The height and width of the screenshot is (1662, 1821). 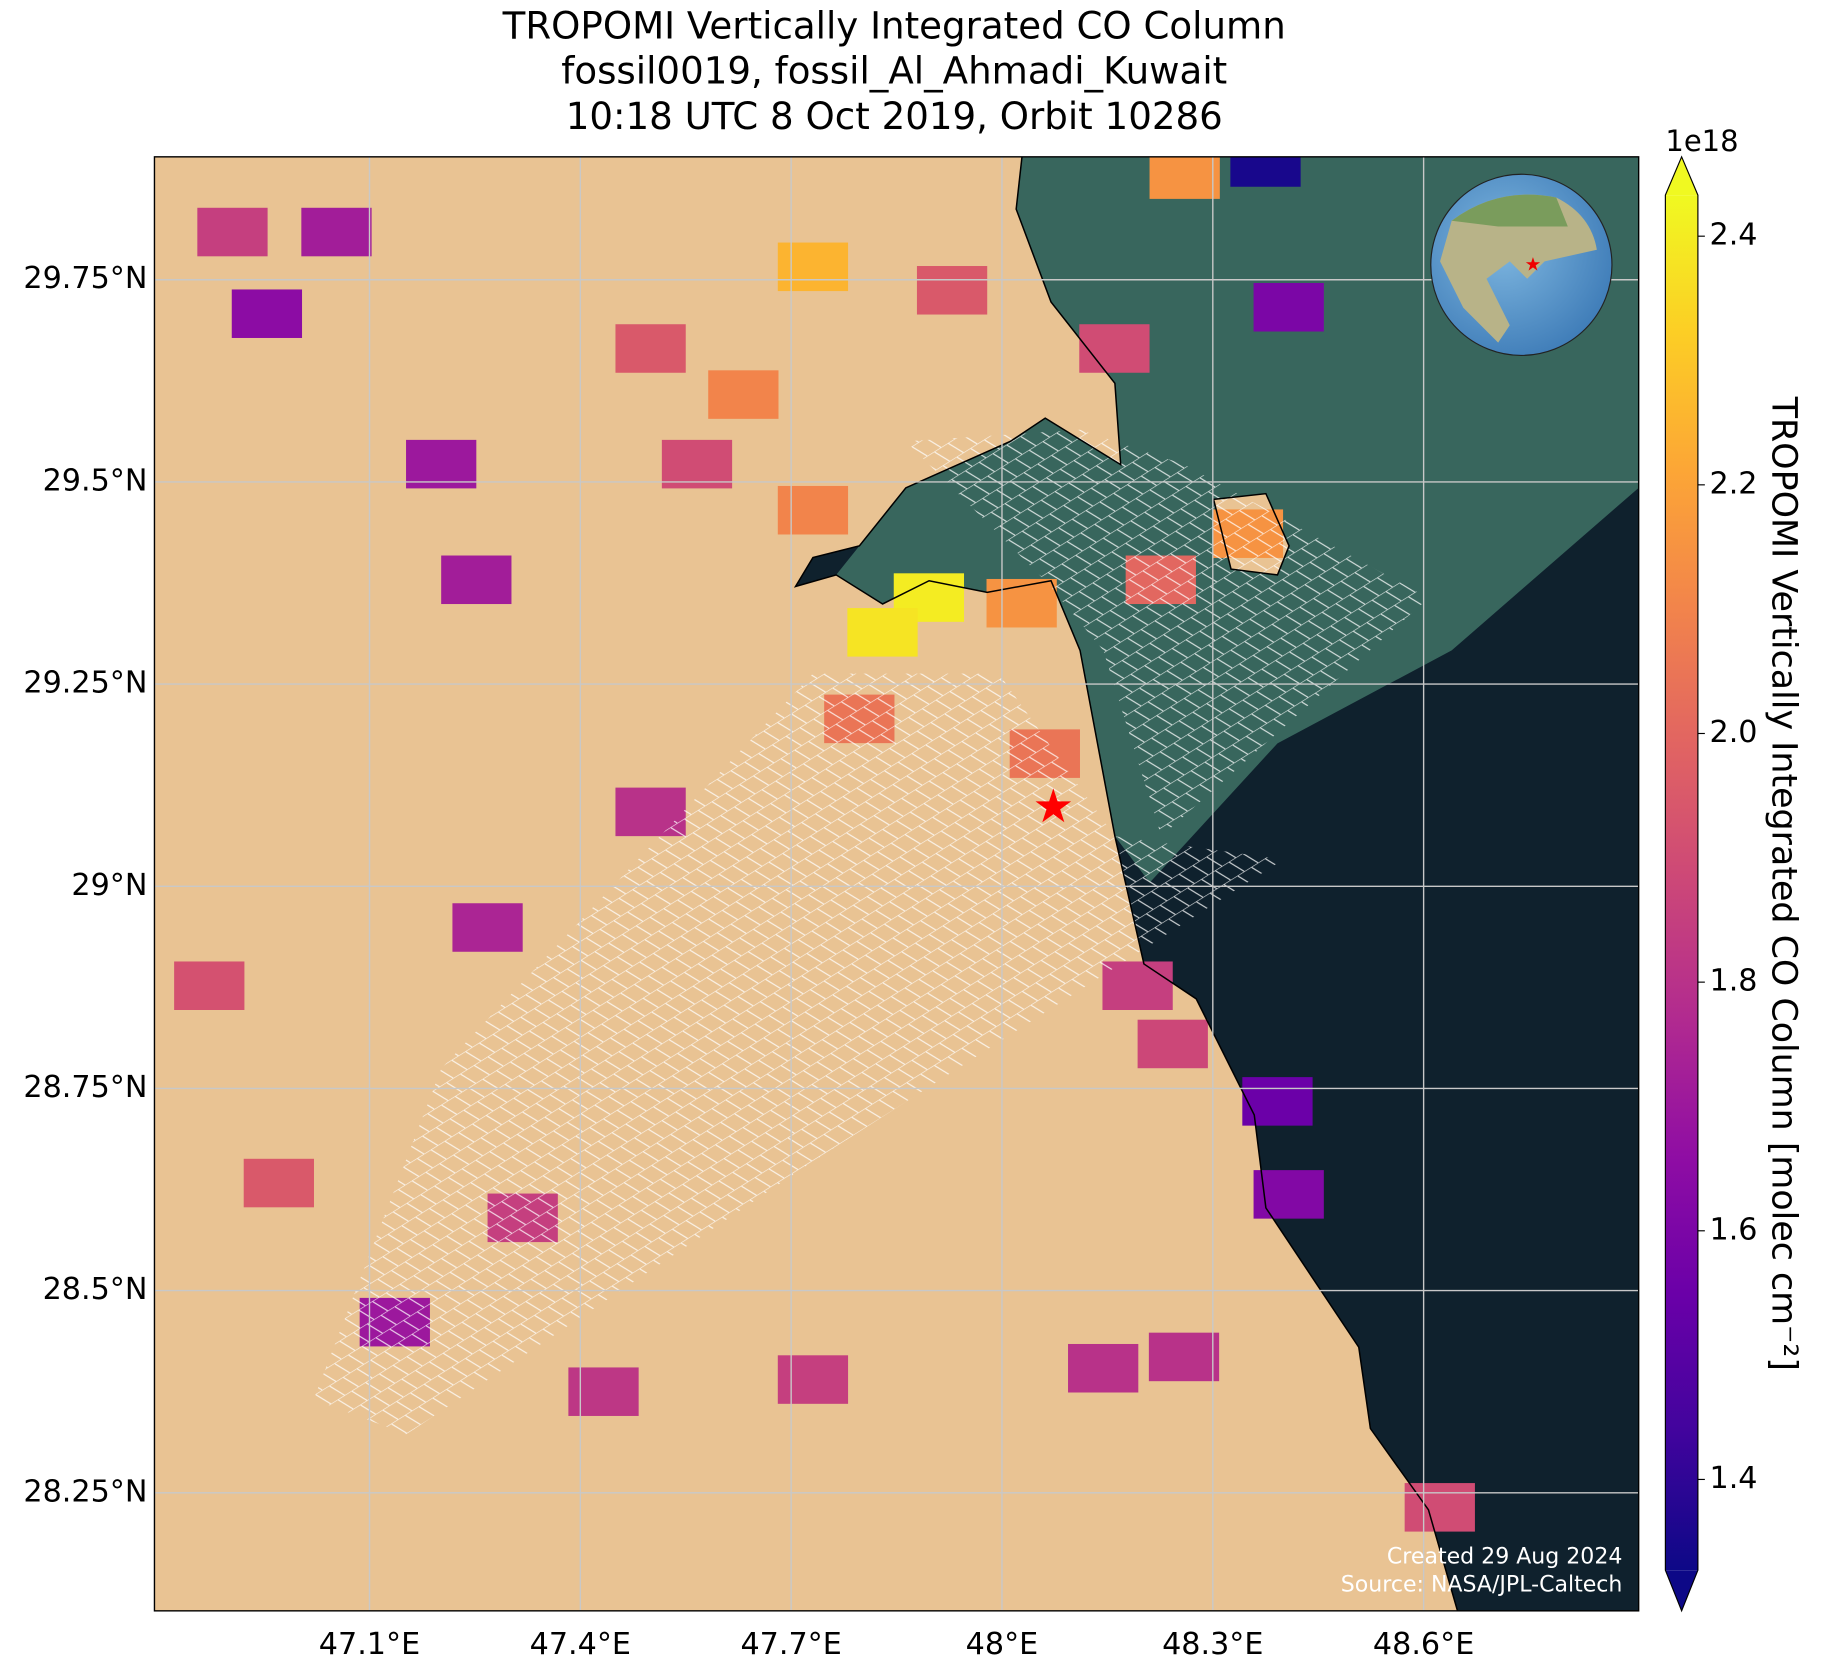 What do you see at coordinates (894, 116) in the screenshot?
I see `title: 10:18 UTC 8 Oct 2019, Orbit 10286` at bounding box center [894, 116].